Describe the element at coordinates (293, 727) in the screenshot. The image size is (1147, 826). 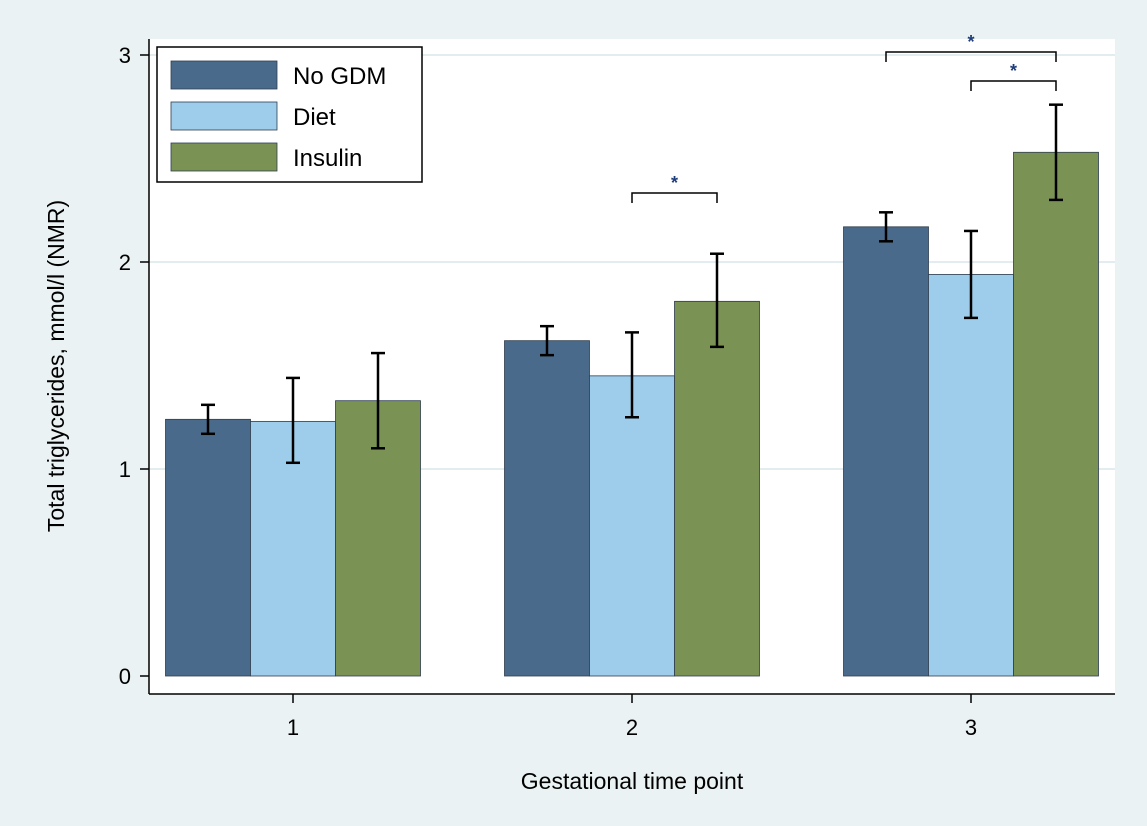
I see `x-tick-label: 1` at that location.